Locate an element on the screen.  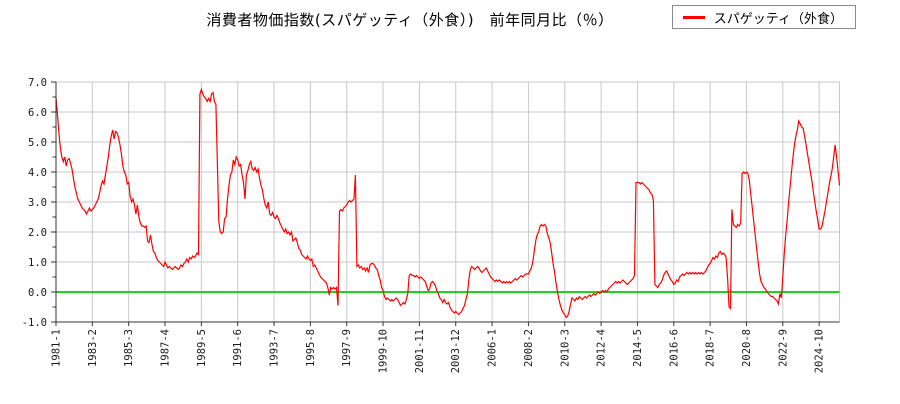
y-tick-label: 7.0 is located at coordinates (37, 83).